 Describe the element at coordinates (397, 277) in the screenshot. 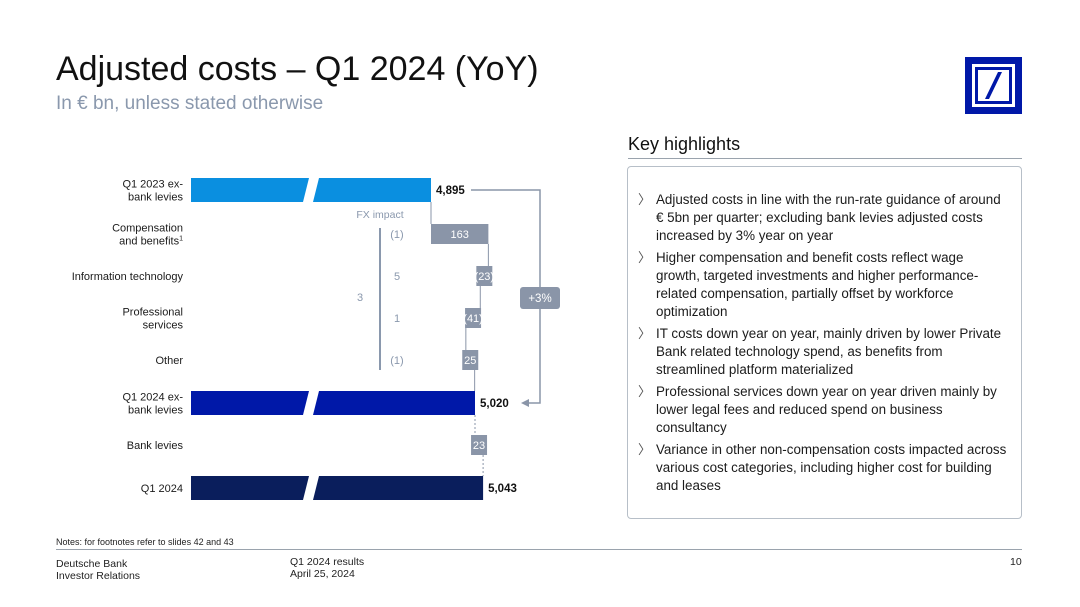

I see `fx-impact-value: 5` at that location.